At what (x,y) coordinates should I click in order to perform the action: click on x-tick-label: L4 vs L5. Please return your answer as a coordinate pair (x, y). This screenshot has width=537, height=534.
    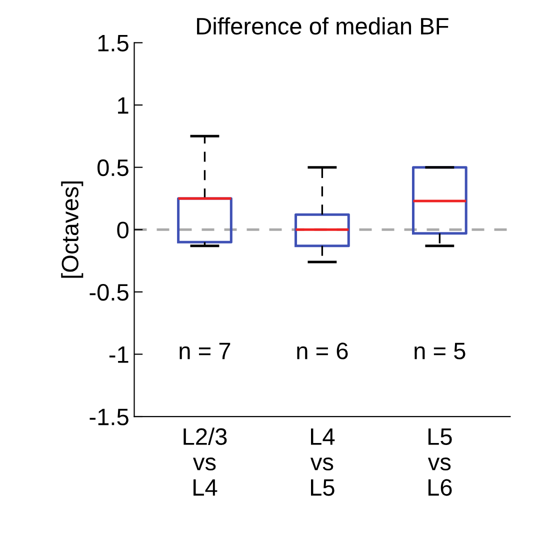
    Looking at the image, I should click on (322, 462).